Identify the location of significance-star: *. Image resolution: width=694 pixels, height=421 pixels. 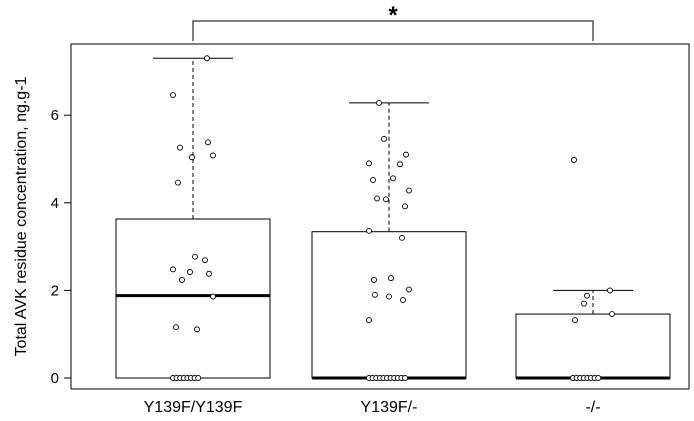
(393, 15).